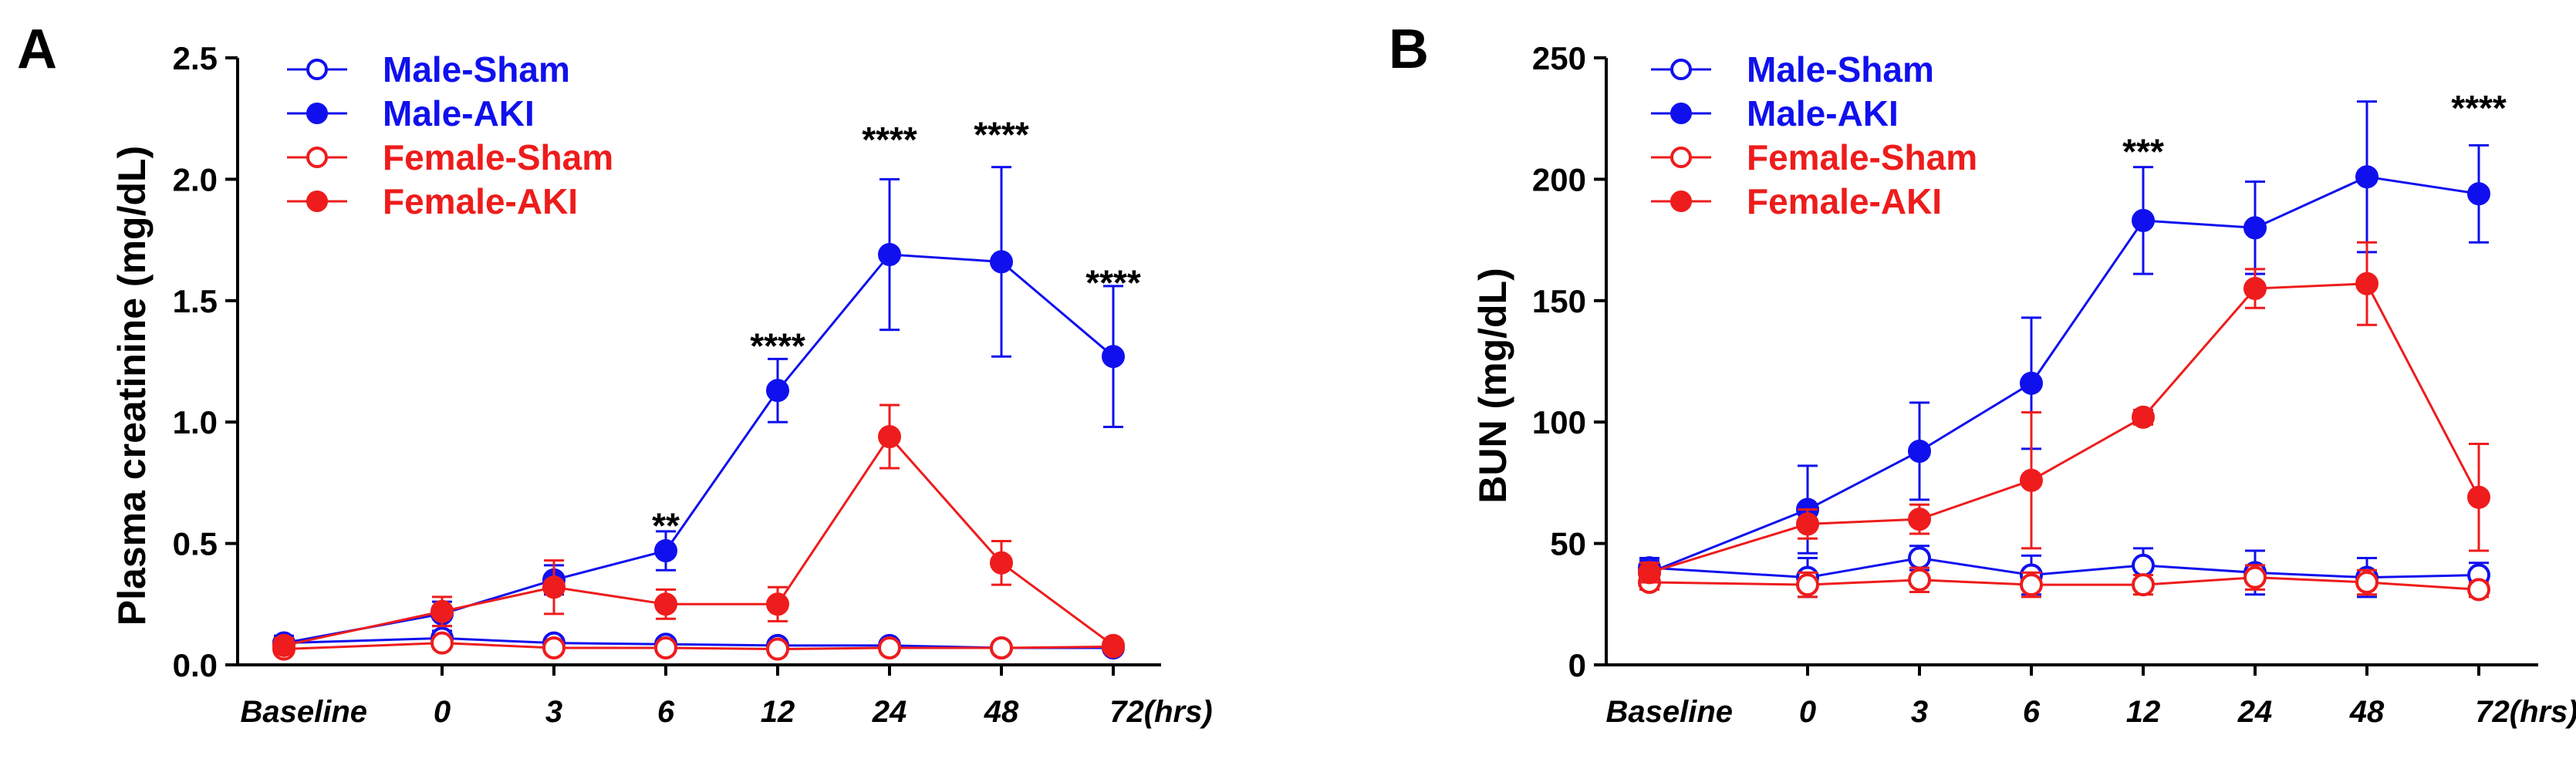  What do you see at coordinates (195, 544) in the screenshot?
I see `y-tick-label: 0.5` at bounding box center [195, 544].